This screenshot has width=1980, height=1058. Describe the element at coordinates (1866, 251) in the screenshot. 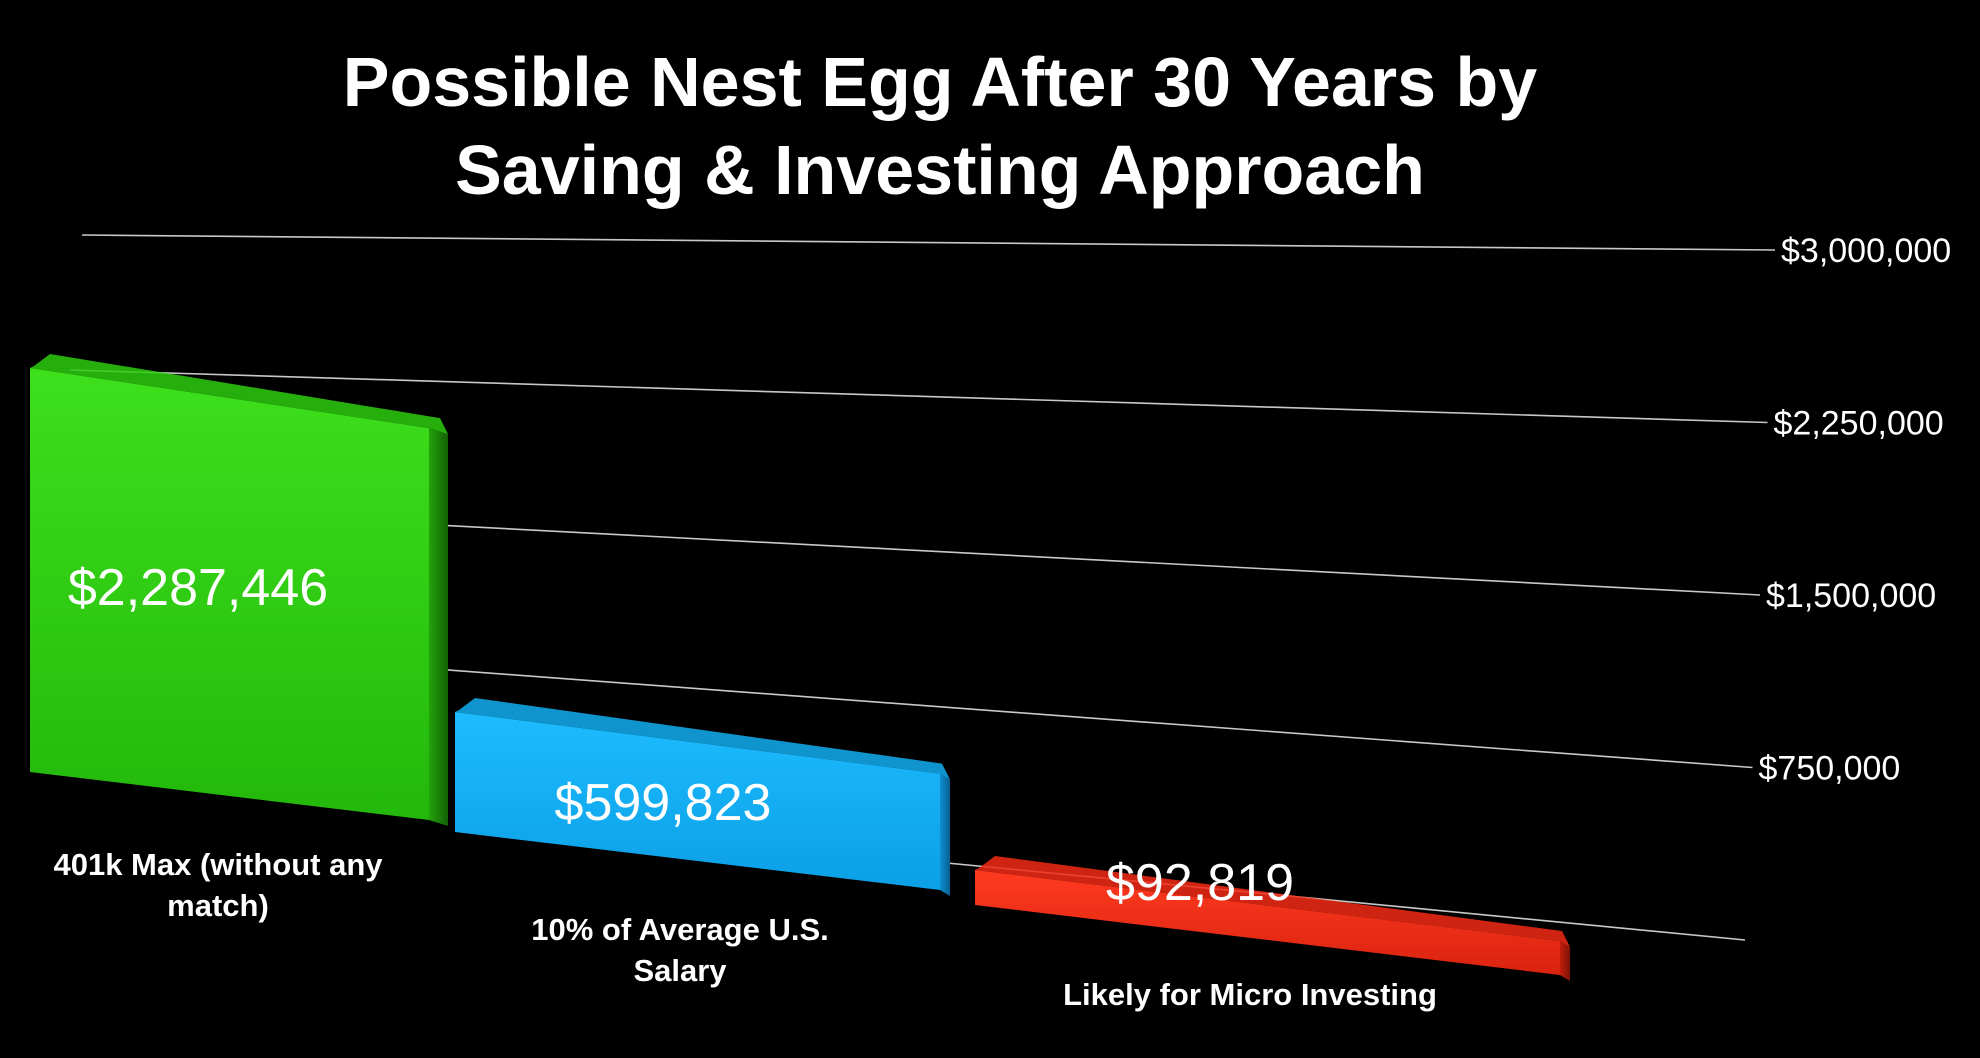

I see `y-tick-label: $3,000,000` at that location.